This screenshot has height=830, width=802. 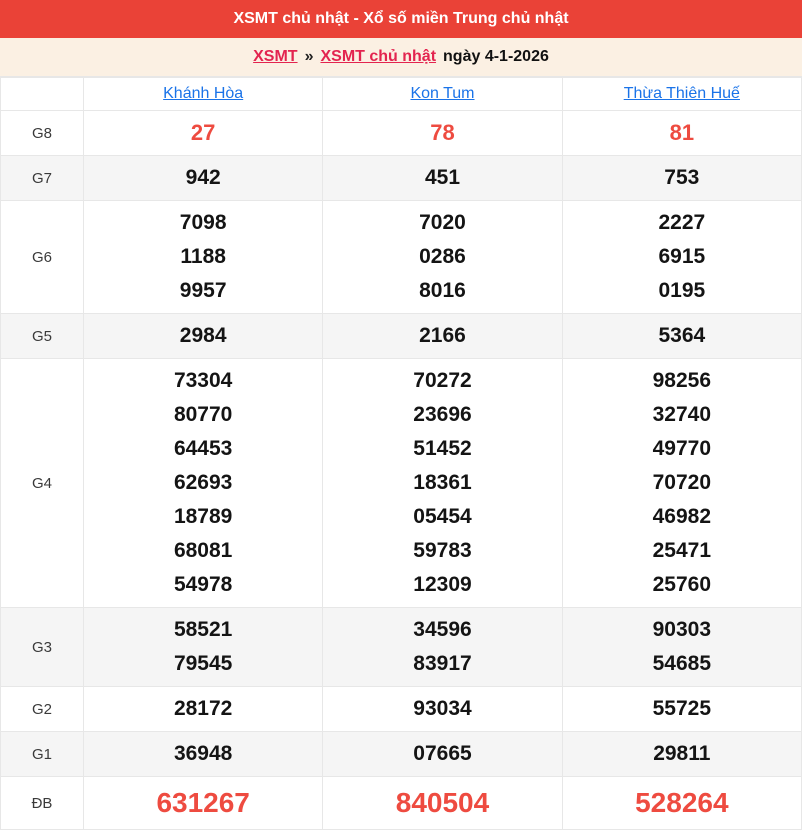 I want to click on prize-cell-g8-col3: 81, so click(x=681, y=133).